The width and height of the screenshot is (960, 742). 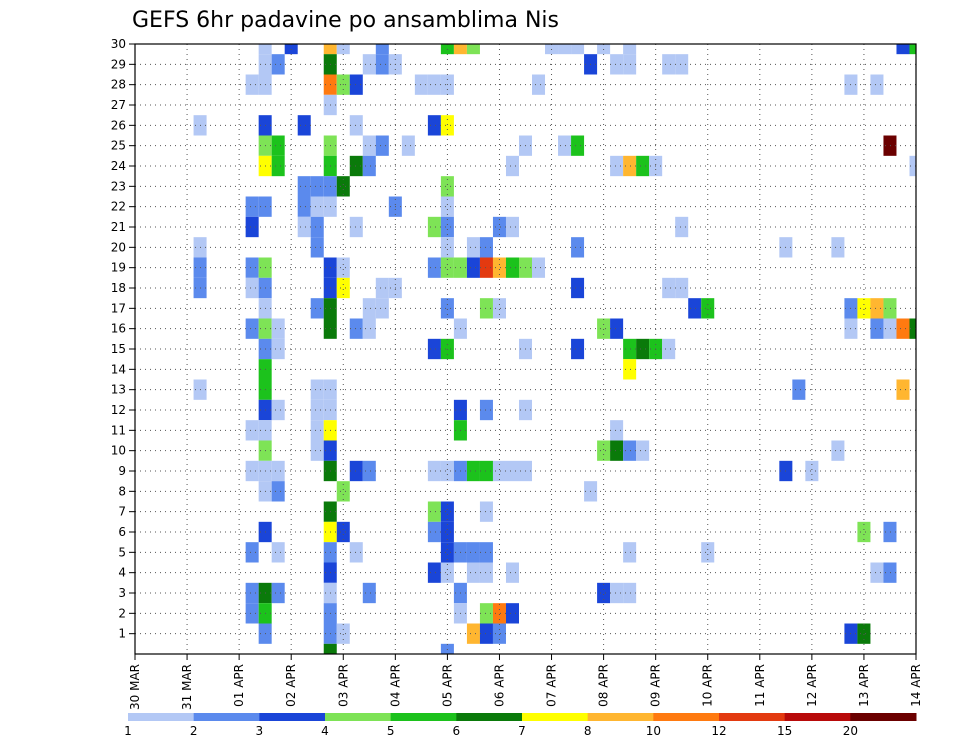 I want to click on y-tick-label: 2, so click(x=122, y=613).